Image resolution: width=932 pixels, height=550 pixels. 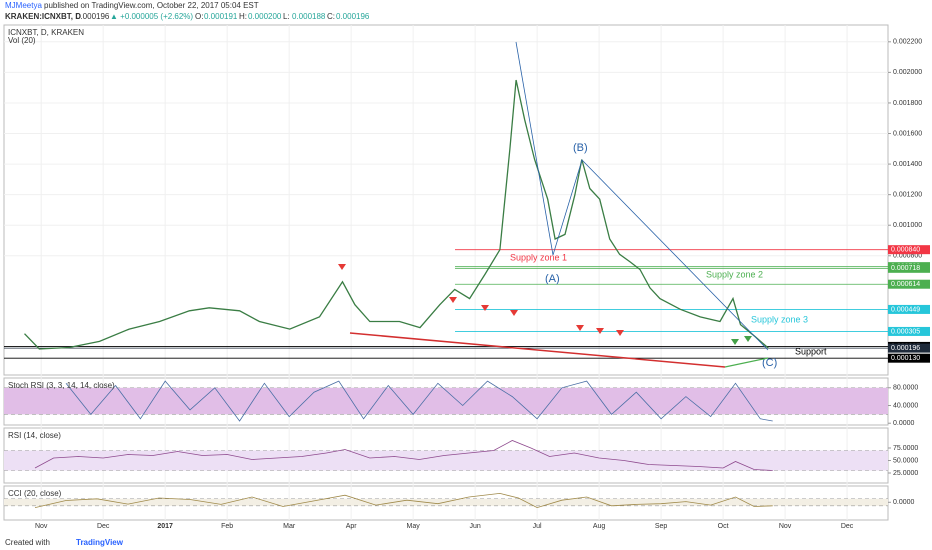 What do you see at coordinates (165, 526) in the screenshot?
I see `x-tick-label: 2017` at bounding box center [165, 526].